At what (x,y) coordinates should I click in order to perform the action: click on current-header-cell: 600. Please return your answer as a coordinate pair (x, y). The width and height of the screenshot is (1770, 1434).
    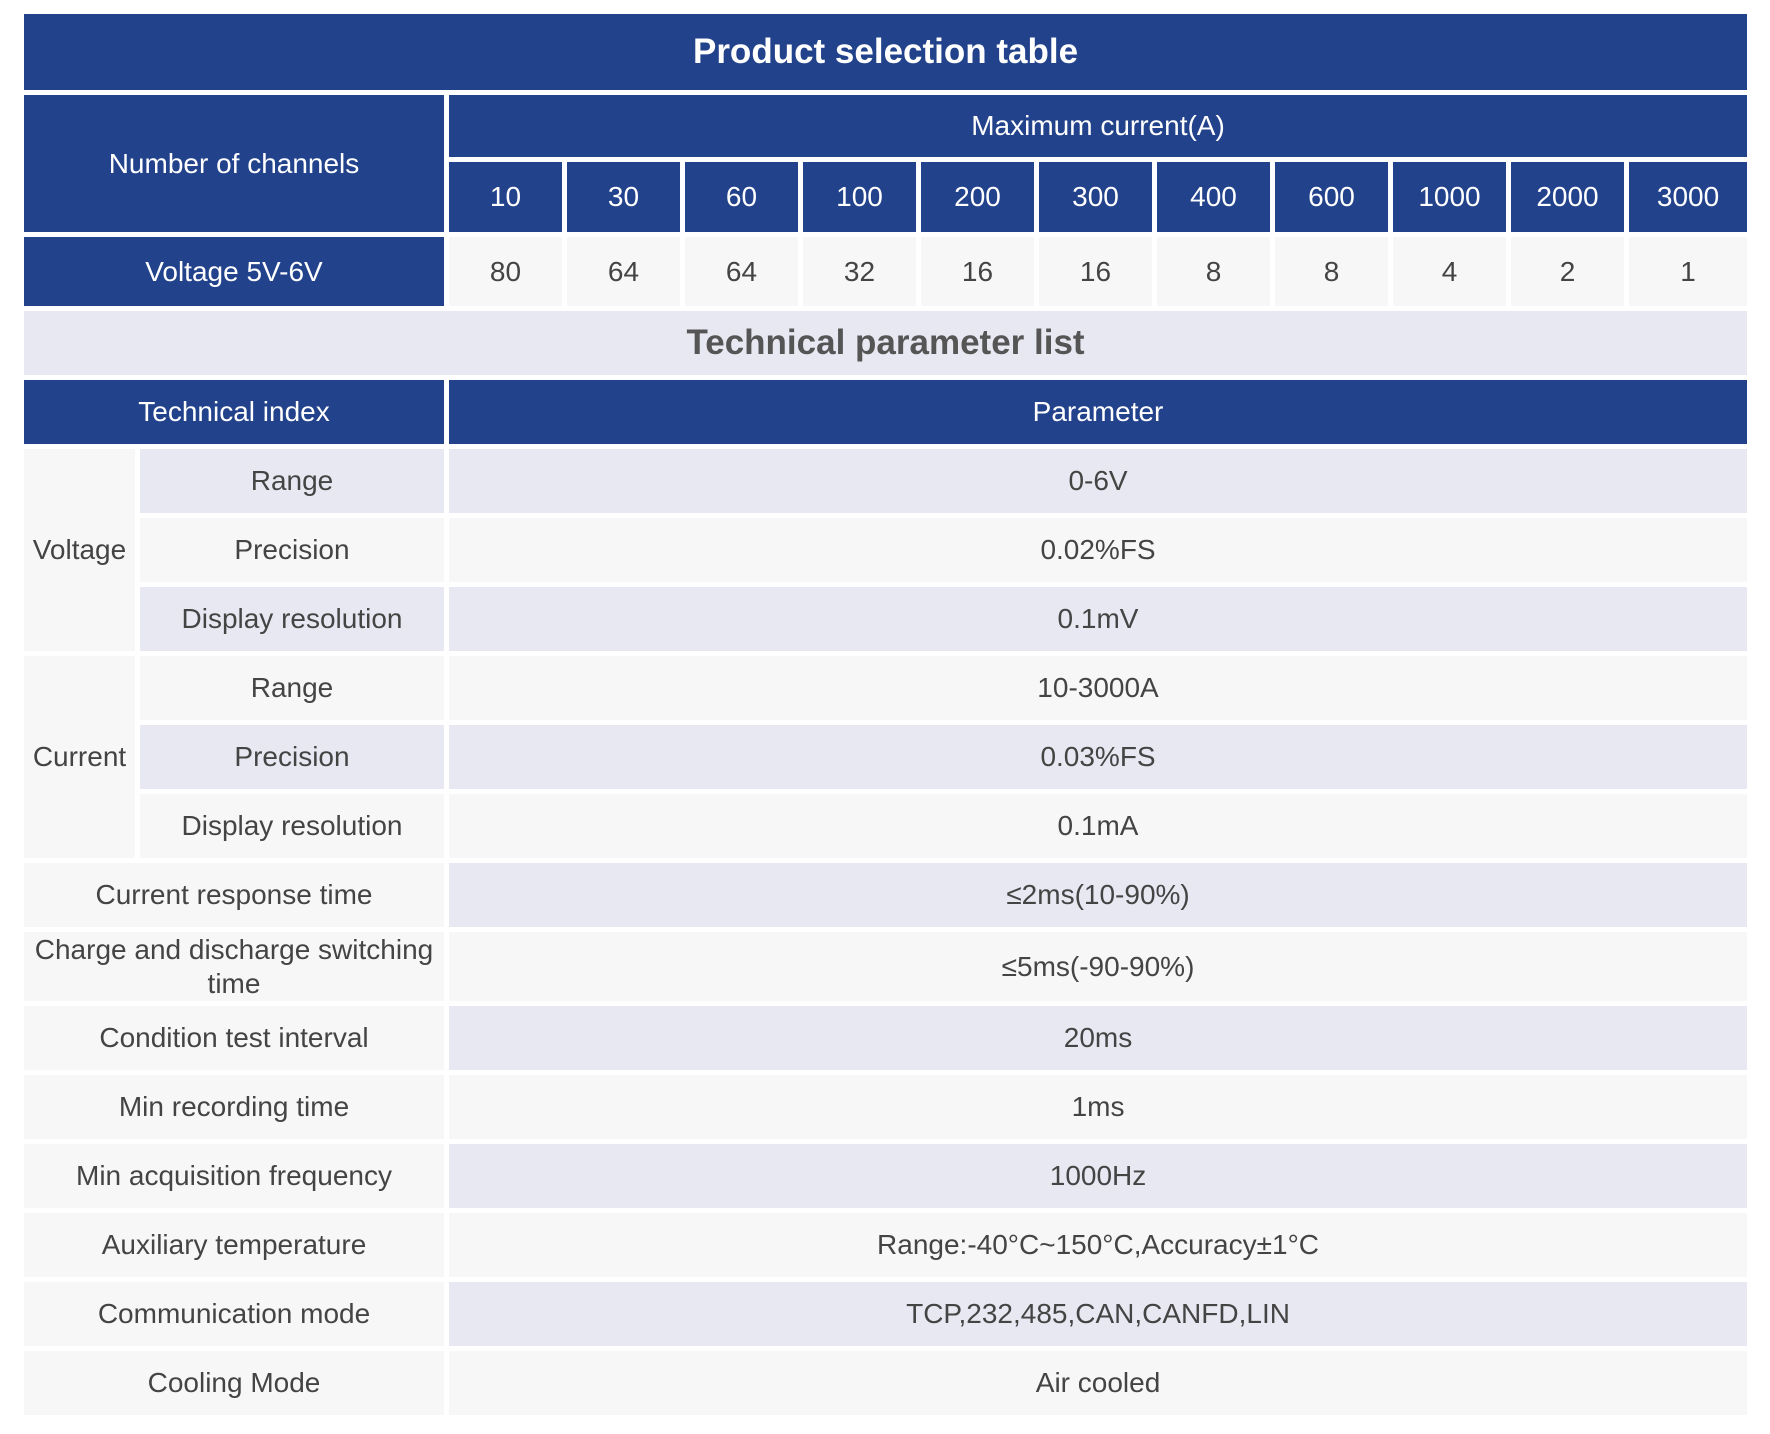
    Looking at the image, I should click on (1334, 199).